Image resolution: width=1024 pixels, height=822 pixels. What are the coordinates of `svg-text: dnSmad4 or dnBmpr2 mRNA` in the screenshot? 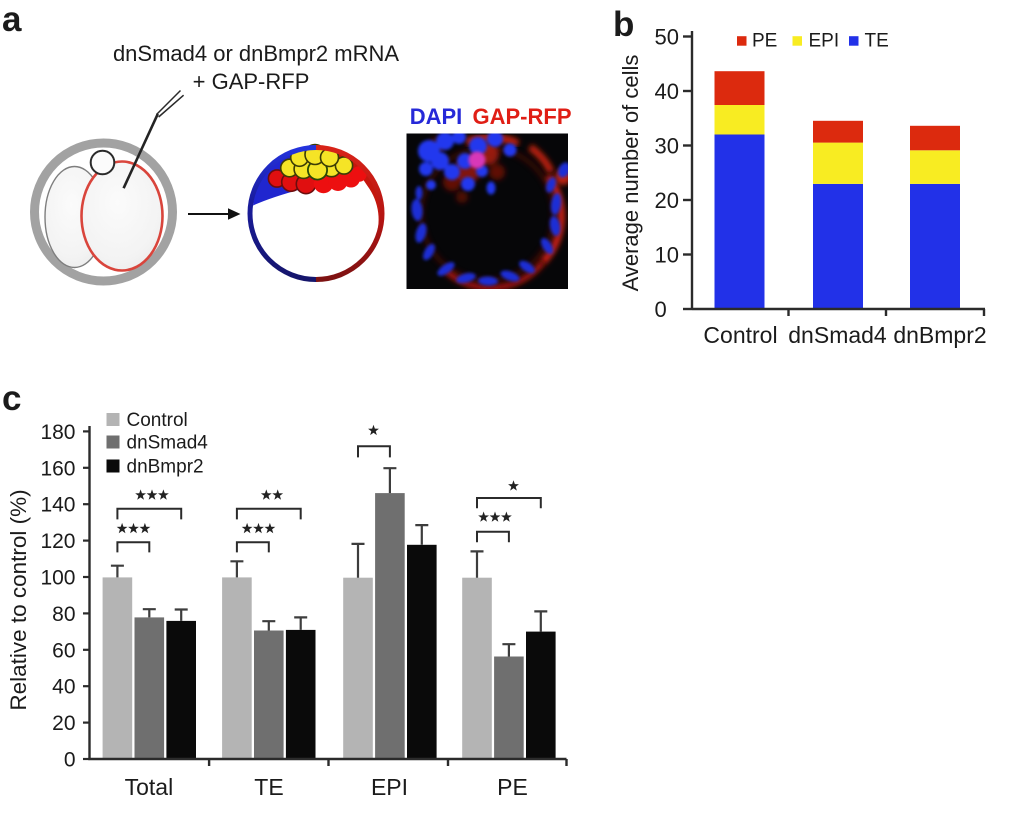 It's located at (256, 53).